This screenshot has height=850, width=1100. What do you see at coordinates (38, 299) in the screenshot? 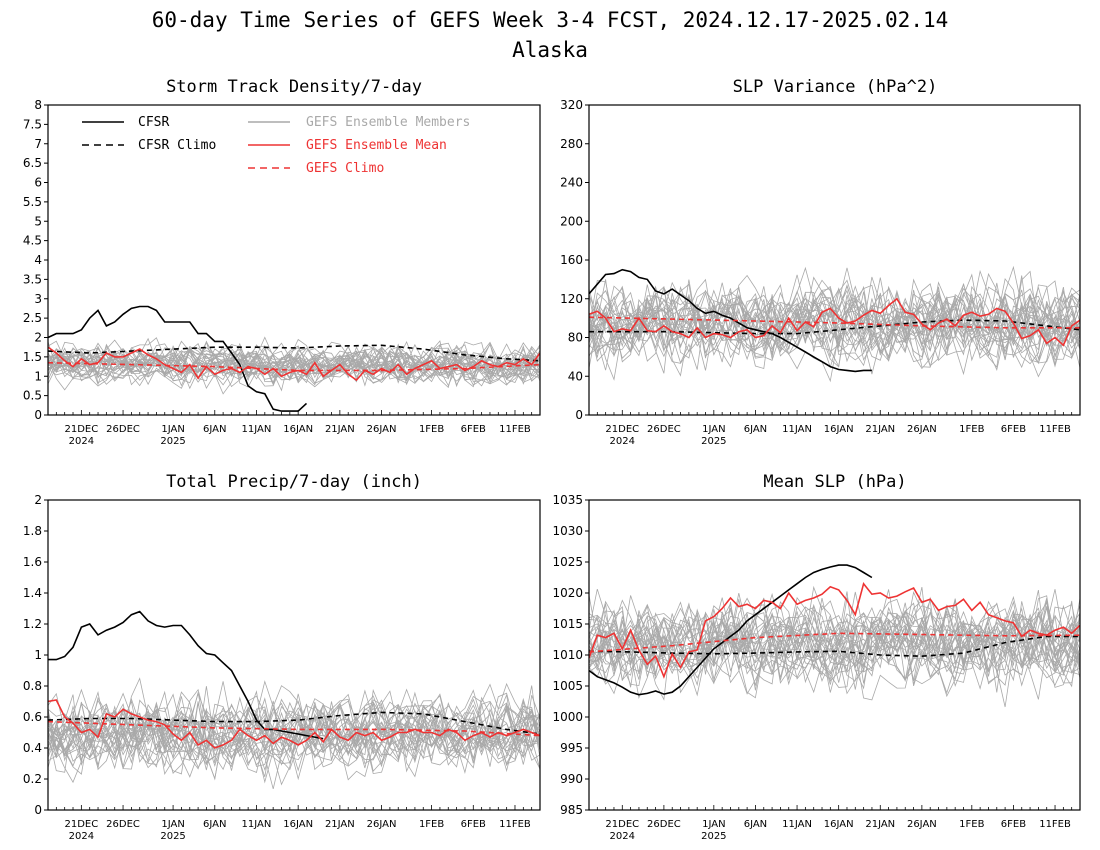
I see `y-tick-label: 3` at bounding box center [38, 299].